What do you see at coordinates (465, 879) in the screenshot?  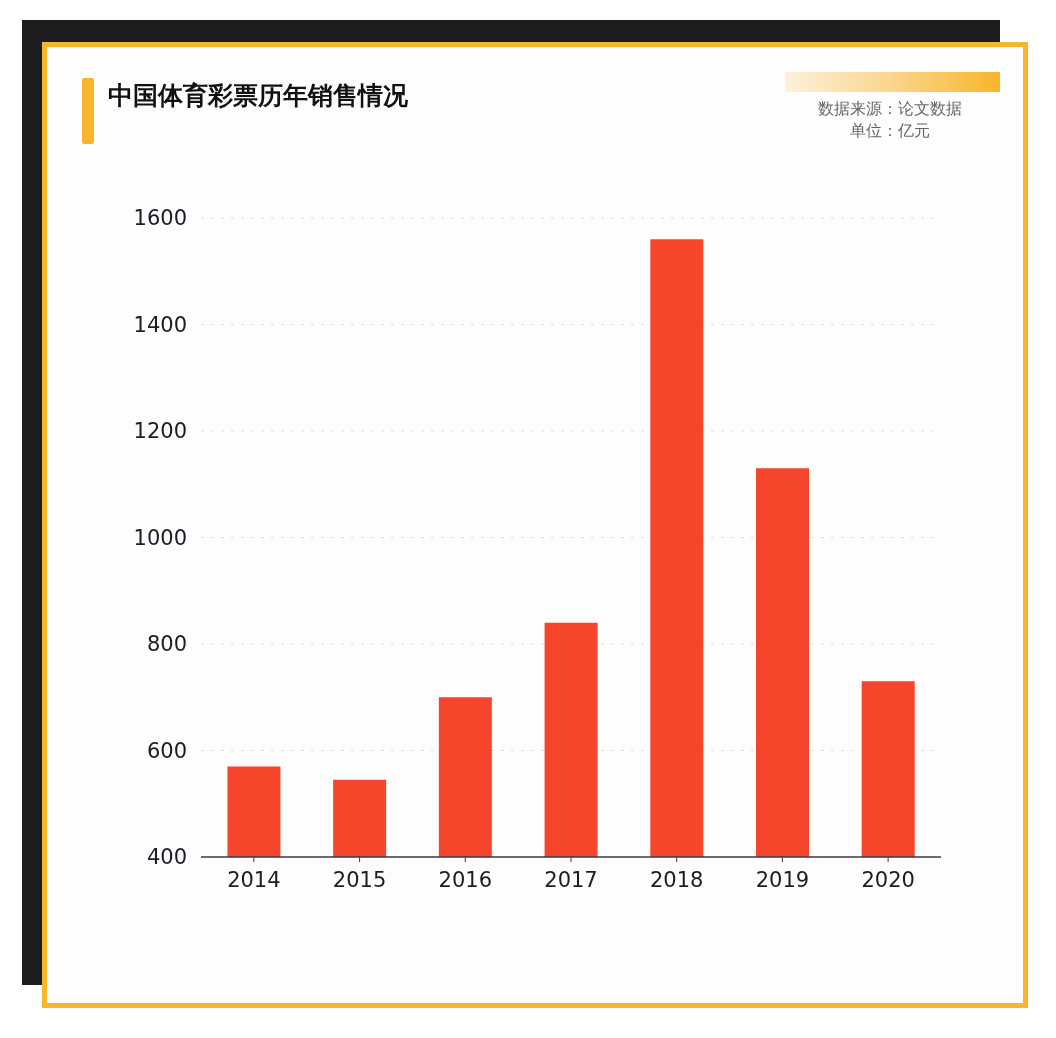 I see `x-tick-label: 2016` at bounding box center [465, 879].